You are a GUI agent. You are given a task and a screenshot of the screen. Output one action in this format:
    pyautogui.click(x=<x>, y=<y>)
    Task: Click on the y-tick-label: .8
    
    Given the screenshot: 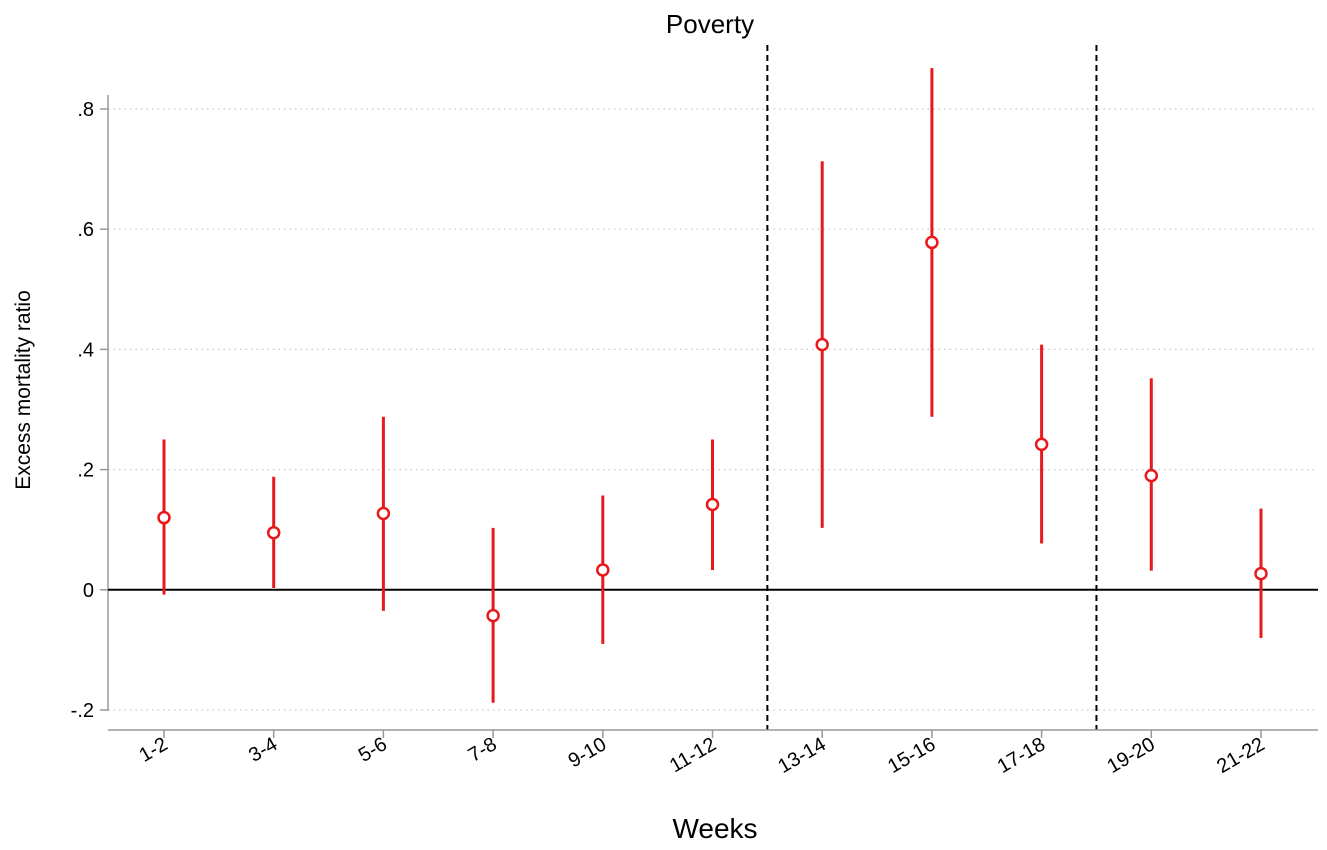 What is the action you would take?
    pyautogui.click(x=85, y=110)
    